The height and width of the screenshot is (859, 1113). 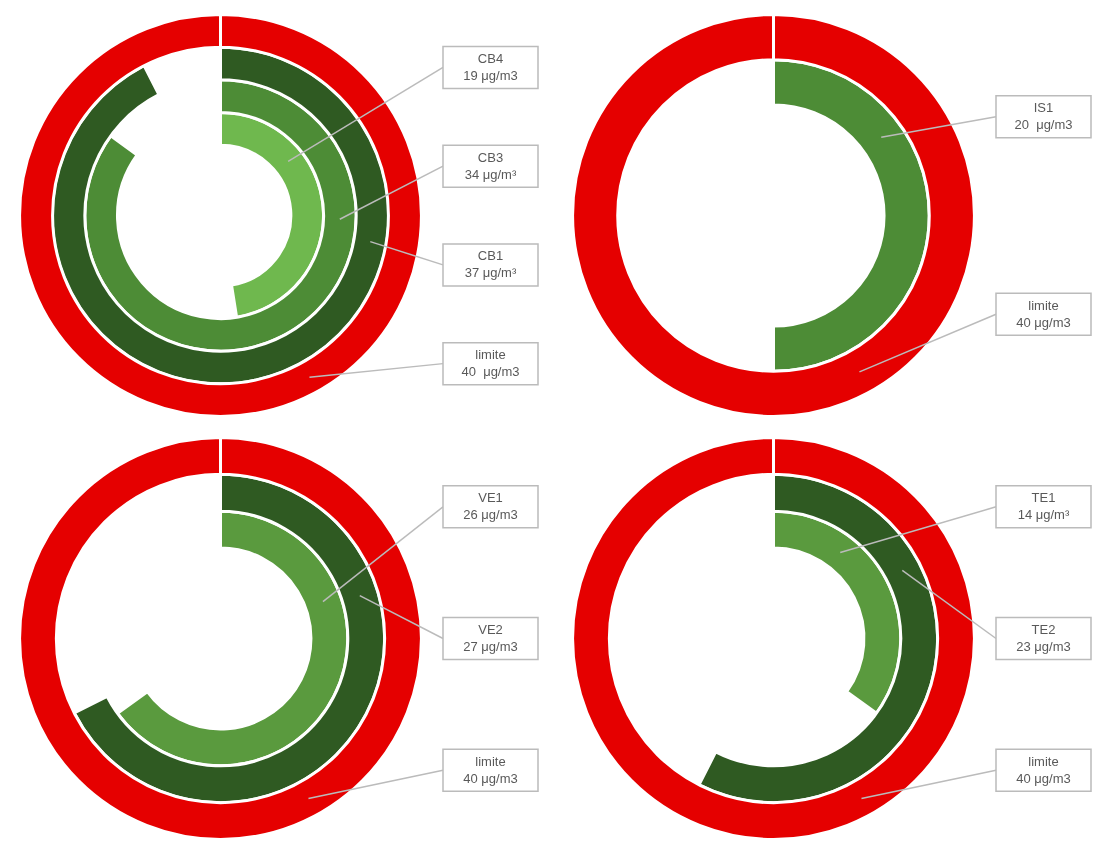 What do you see at coordinates (490, 256) in the screenshot?
I see `category-label: CB1` at bounding box center [490, 256].